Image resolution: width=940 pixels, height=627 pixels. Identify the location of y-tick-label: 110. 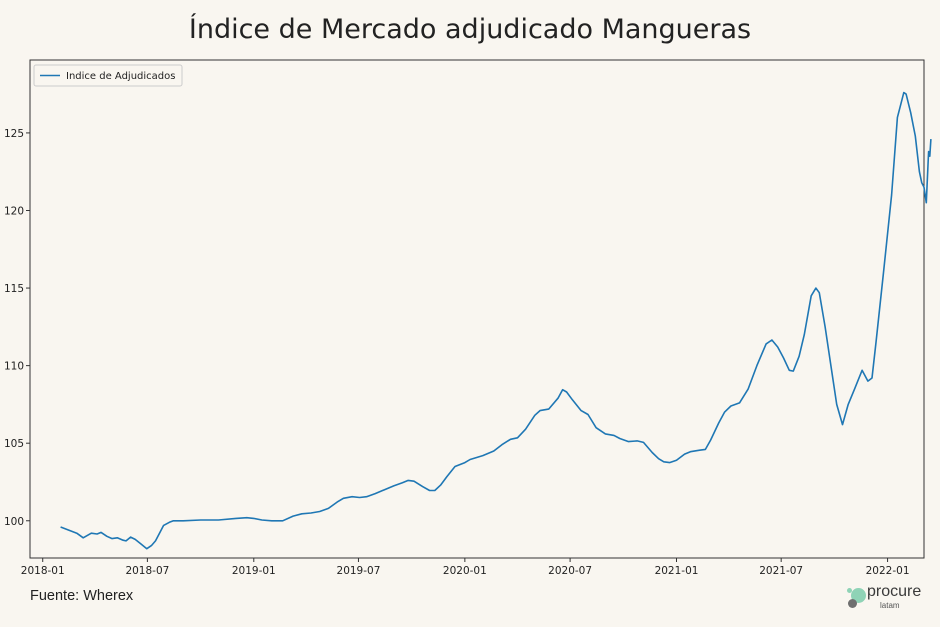
(14, 367).